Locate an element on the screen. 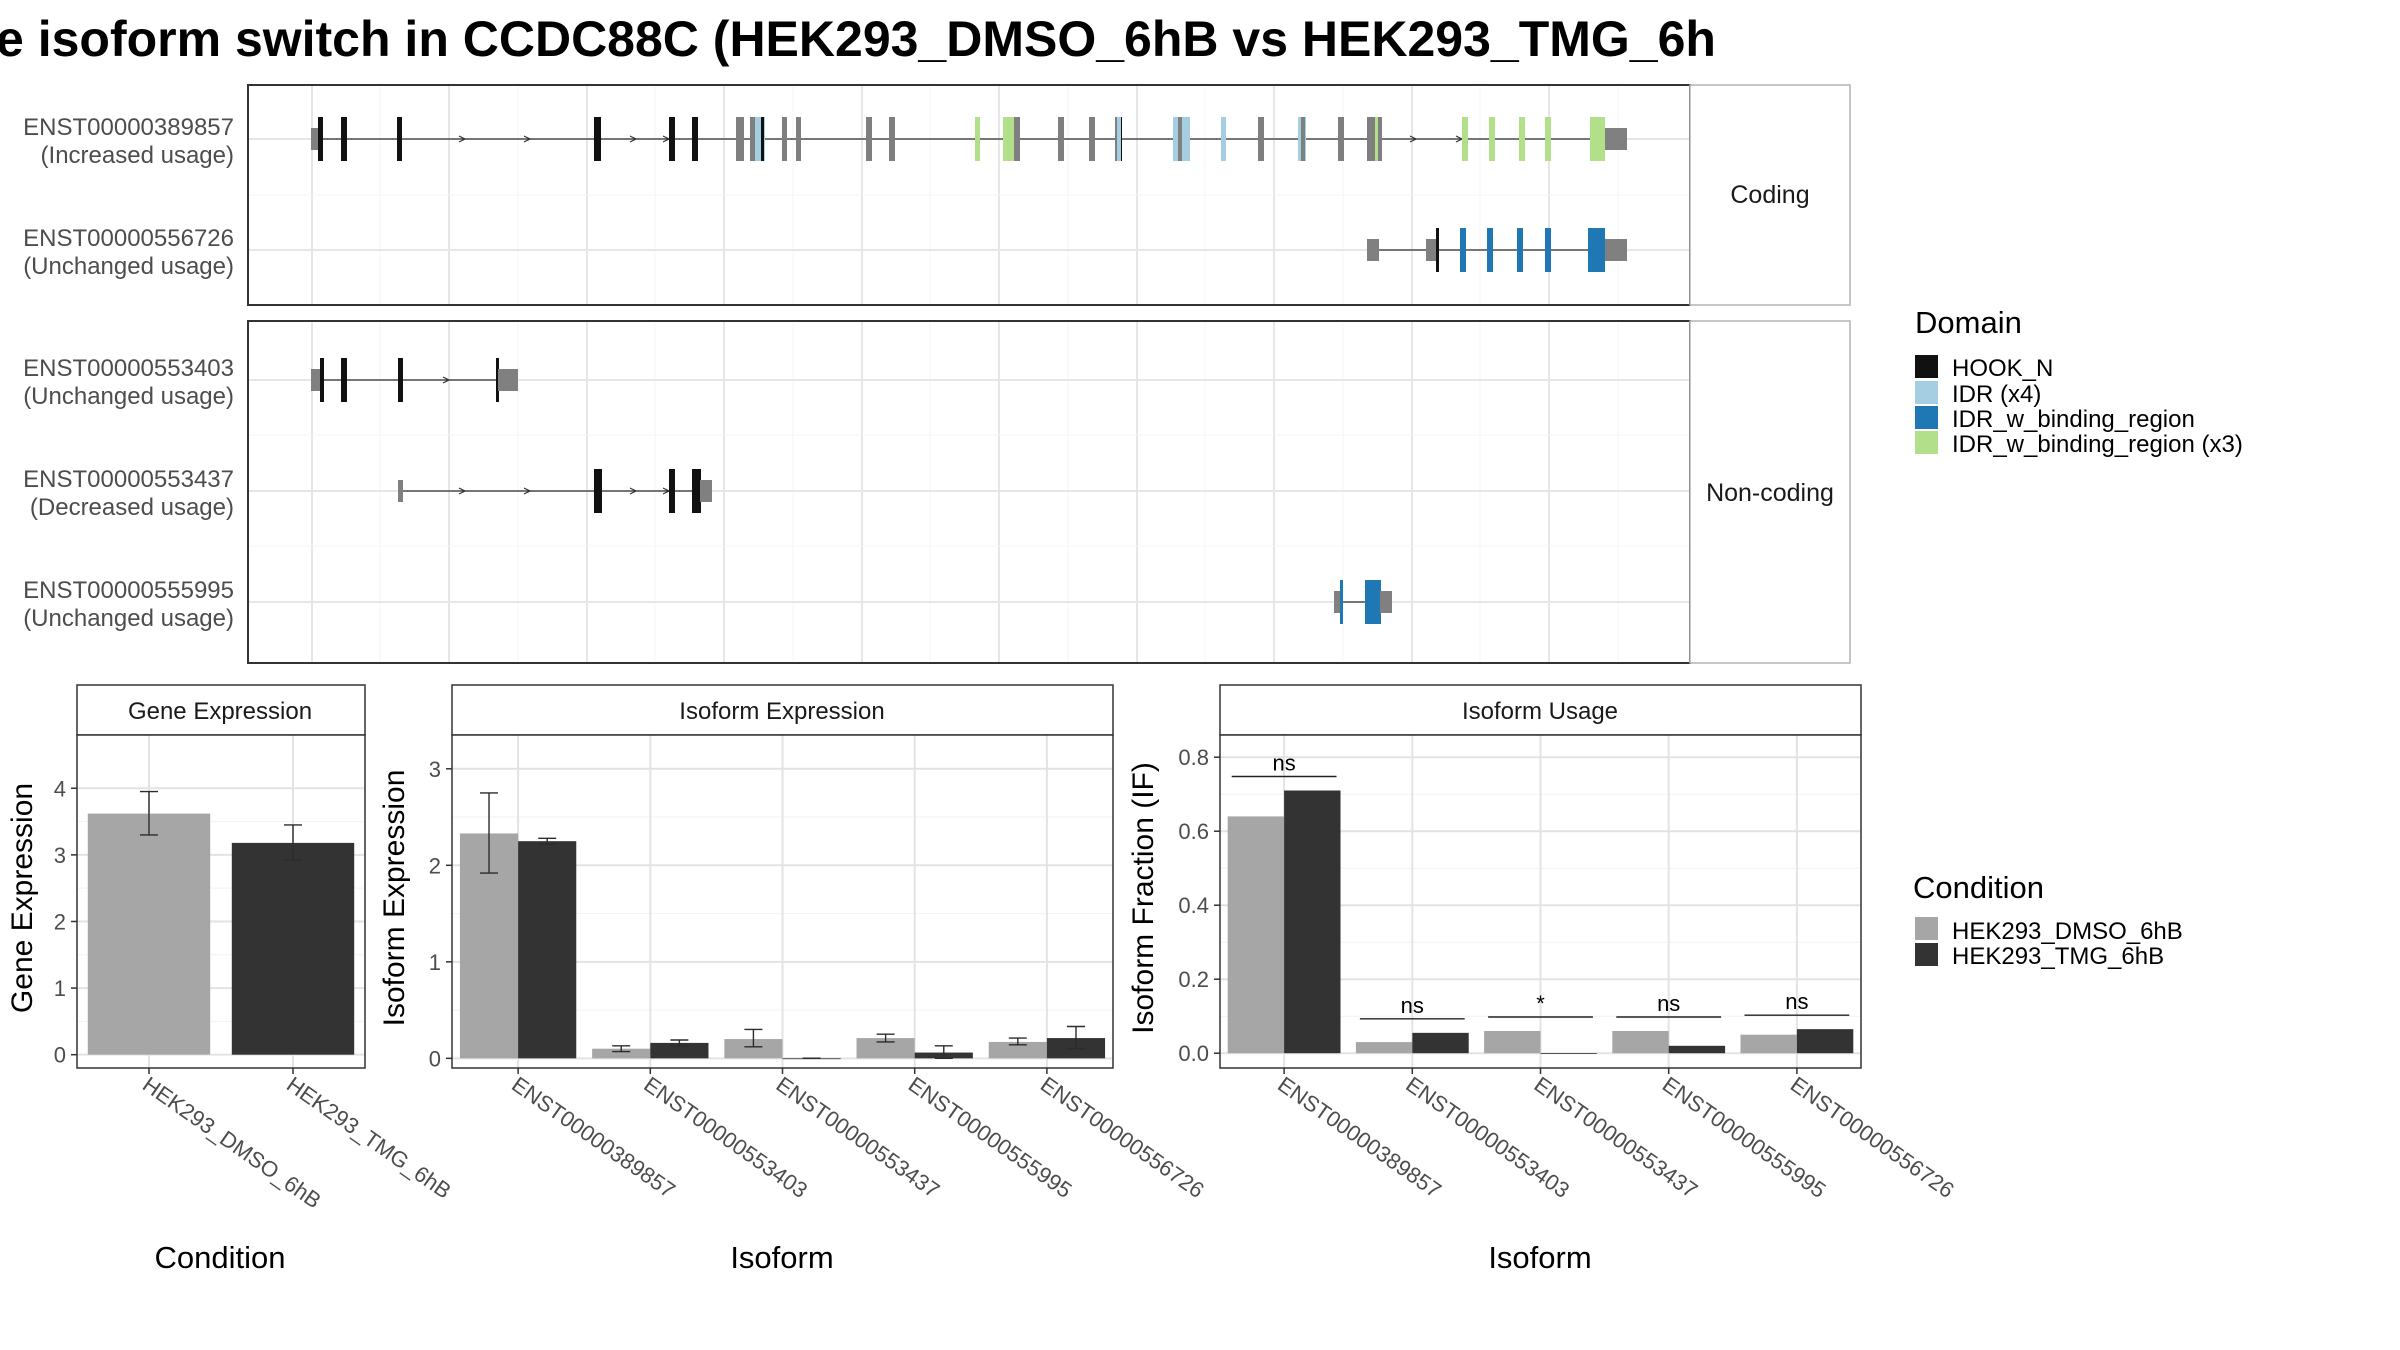 The image size is (2400, 1350). legend-key-dmso is located at coordinates (1926, 928).